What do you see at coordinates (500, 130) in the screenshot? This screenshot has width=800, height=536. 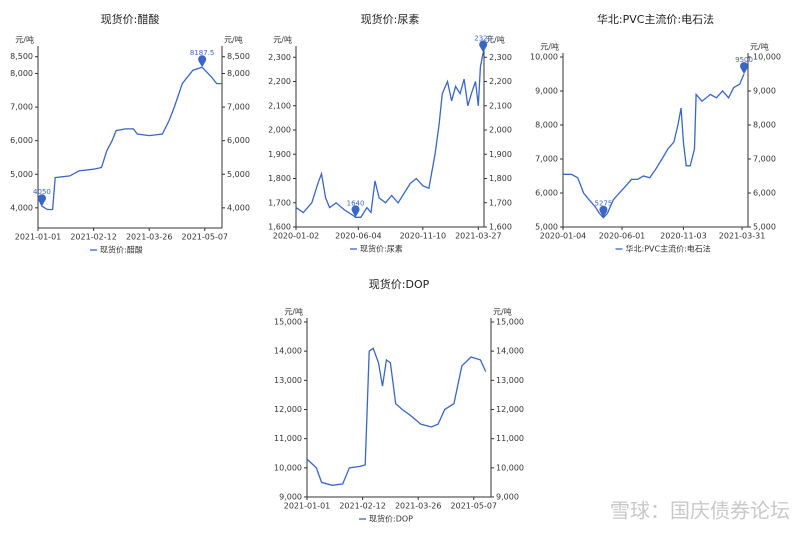 I see `y2-tick-label: 2,000` at bounding box center [500, 130].